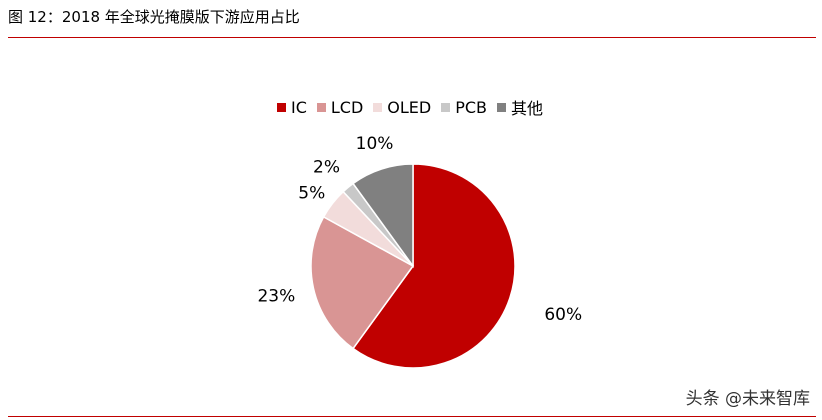 Image resolution: width=822 pixels, height=420 pixels. I want to click on legend-item: LCD, so click(340, 107).